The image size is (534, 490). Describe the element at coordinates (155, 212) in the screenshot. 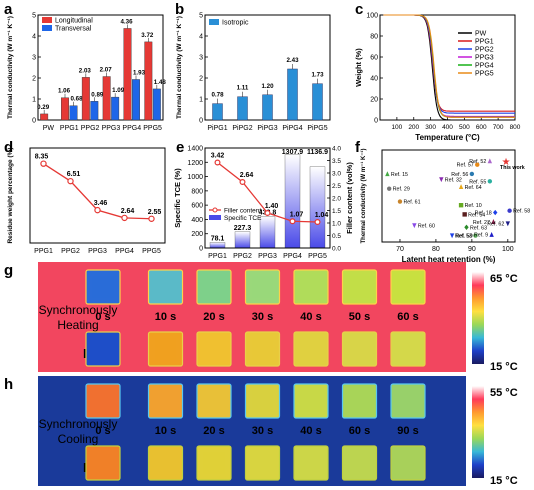

I see `data-label: 2.55` at that location.